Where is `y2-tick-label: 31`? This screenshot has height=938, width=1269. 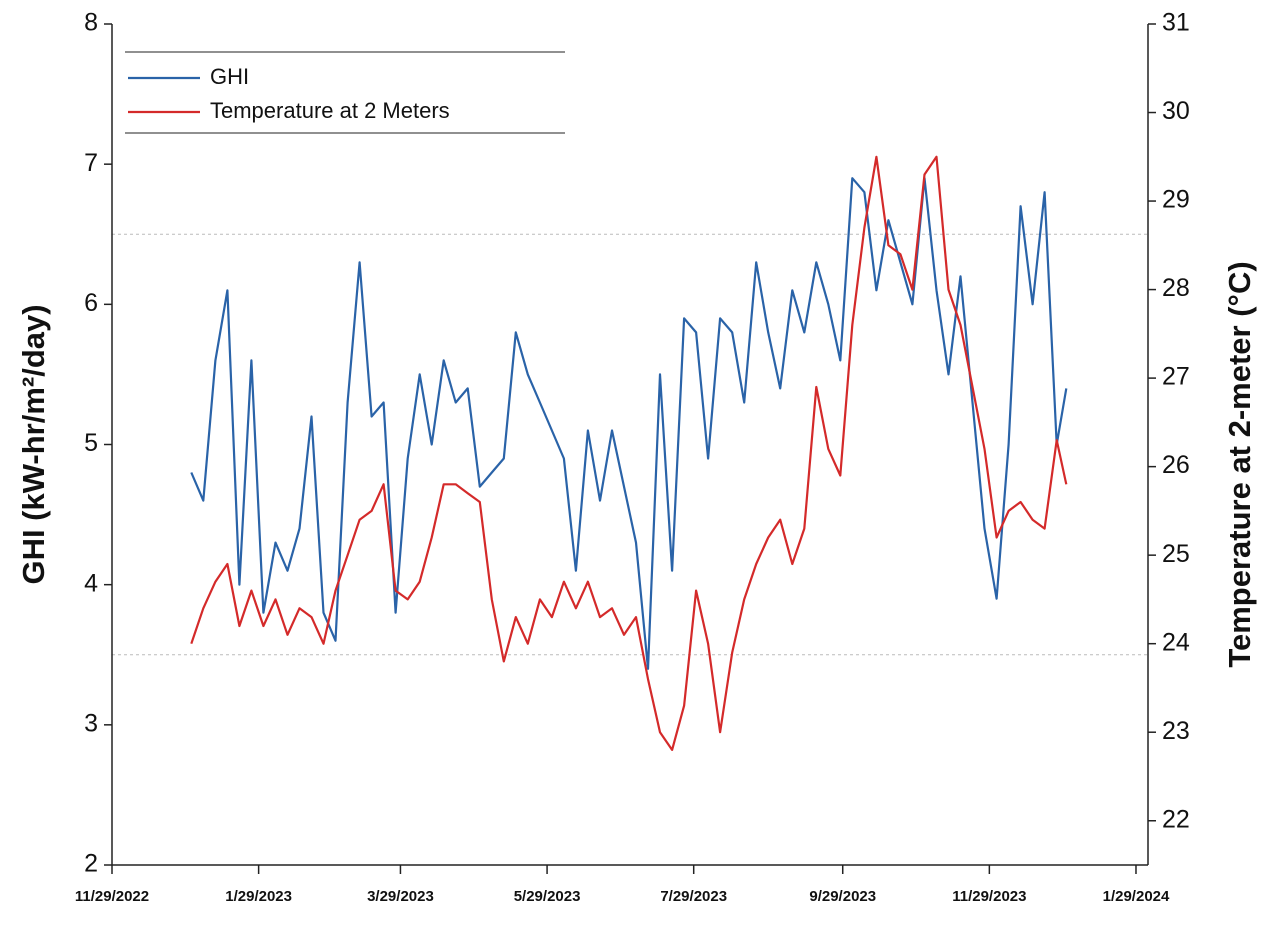
y2-tick-label: 31 is located at coordinates (1176, 23).